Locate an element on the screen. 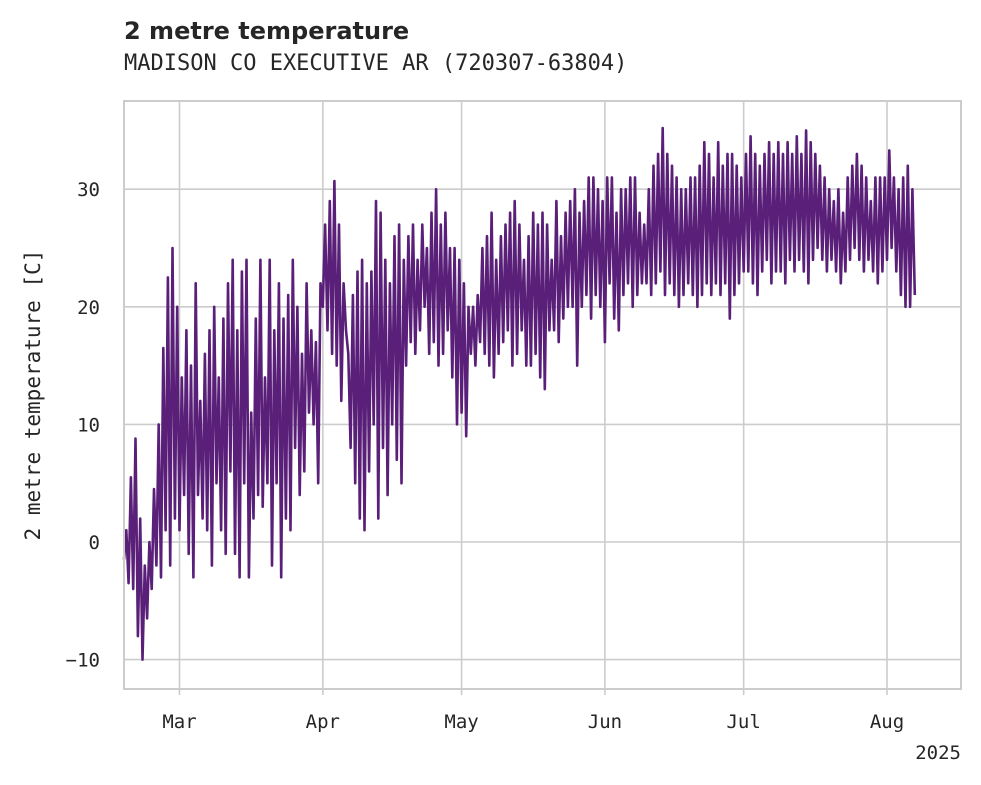 This screenshot has width=981, height=785. x-tick-label: Apr is located at coordinates (323, 722).